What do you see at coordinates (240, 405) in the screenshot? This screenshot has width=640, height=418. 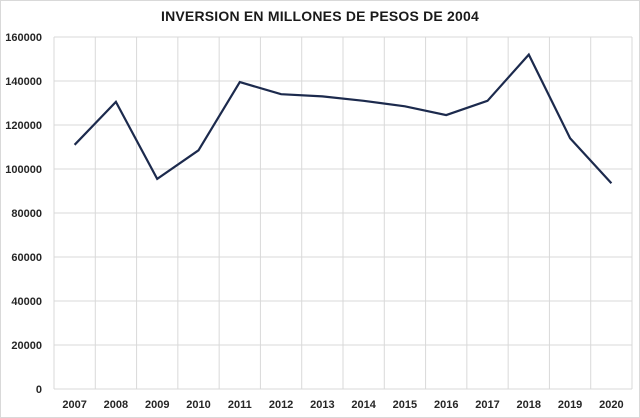 I see `x-tick-label: 2011` at bounding box center [240, 405].